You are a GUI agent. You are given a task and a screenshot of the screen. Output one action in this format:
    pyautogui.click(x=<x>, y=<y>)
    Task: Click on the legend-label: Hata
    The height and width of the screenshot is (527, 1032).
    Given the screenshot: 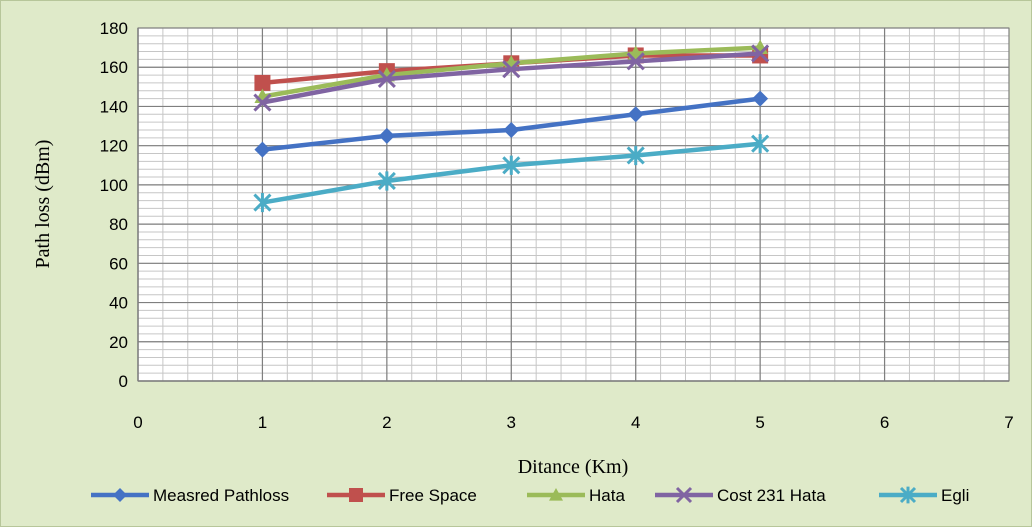 What is the action you would take?
    pyautogui.click(x=607, y=495)
    